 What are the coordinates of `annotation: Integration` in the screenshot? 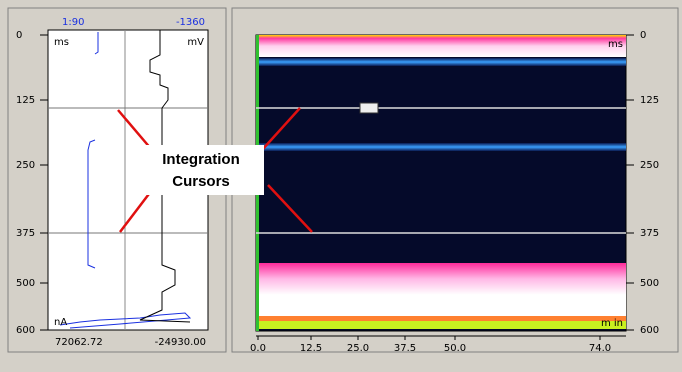 It's located at (201, 159).